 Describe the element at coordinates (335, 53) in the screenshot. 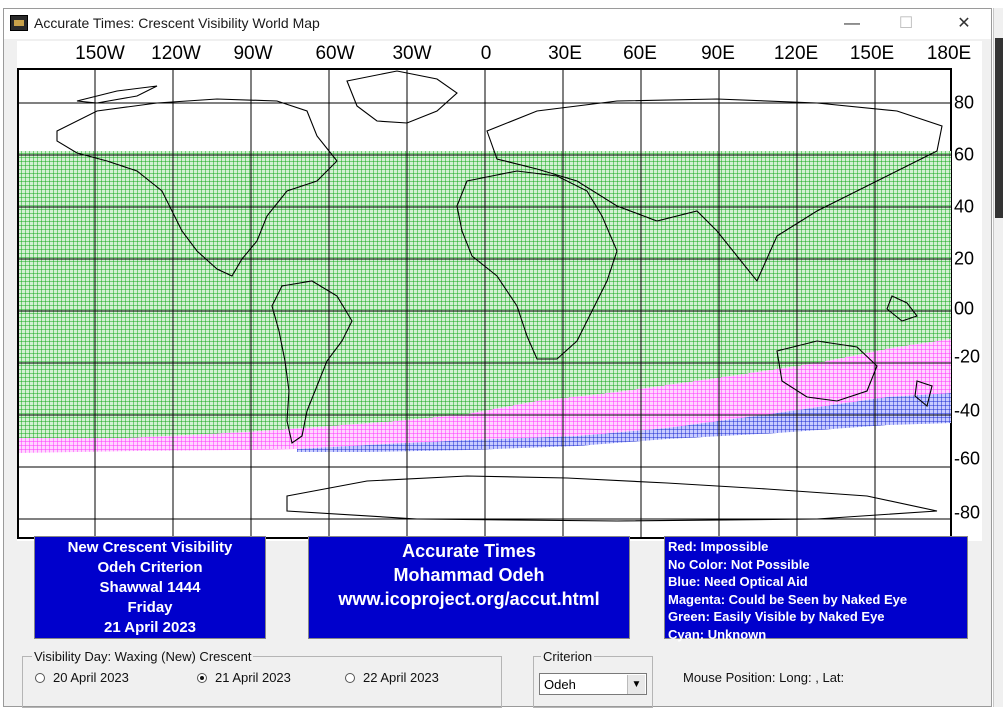

I see `lon-label-60w: 60W` at that location.